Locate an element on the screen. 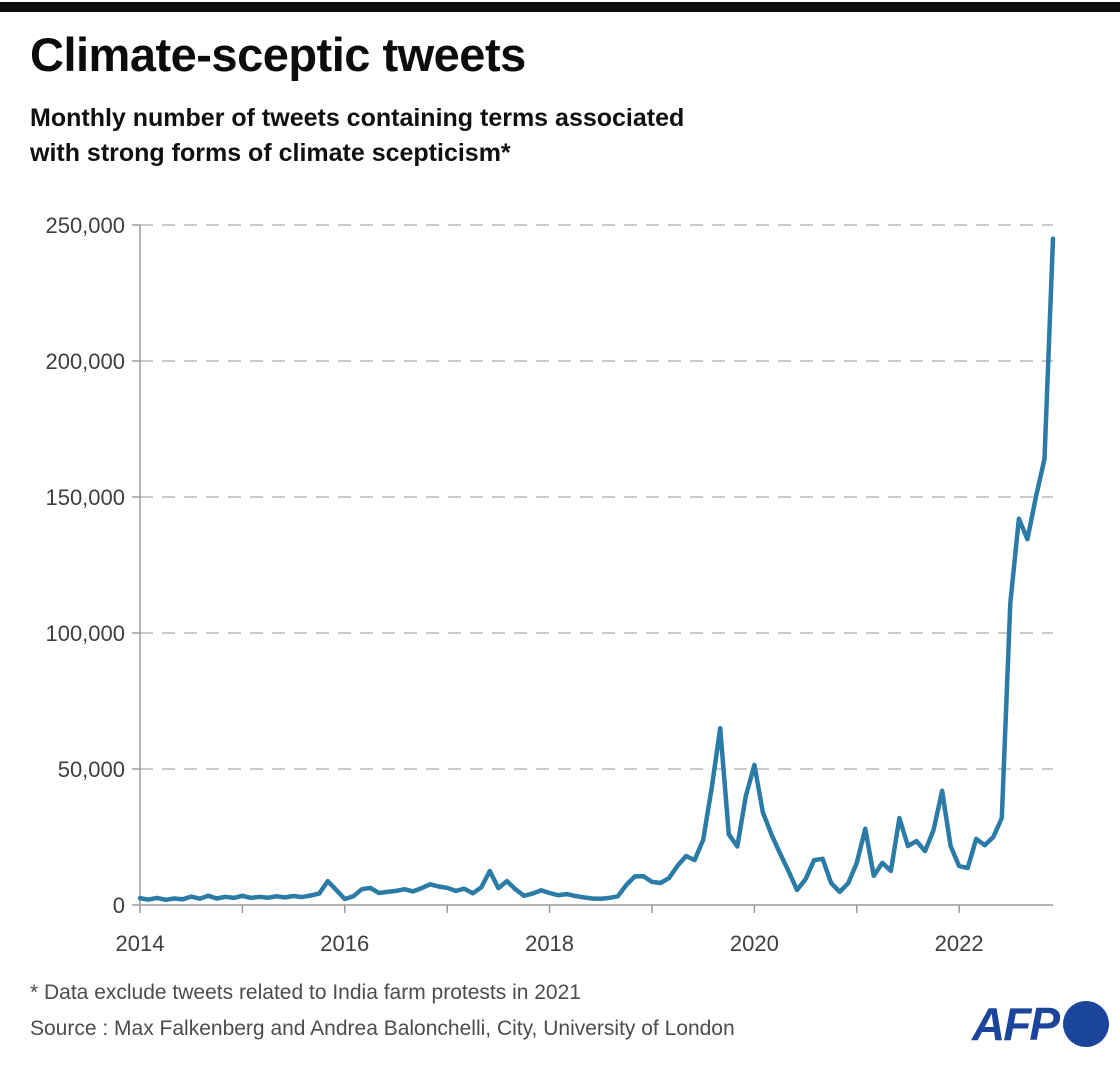 The width and height of the screenshot is (1120, 1073). afp-logo: AFP is located at coordinates (1040, 1024).